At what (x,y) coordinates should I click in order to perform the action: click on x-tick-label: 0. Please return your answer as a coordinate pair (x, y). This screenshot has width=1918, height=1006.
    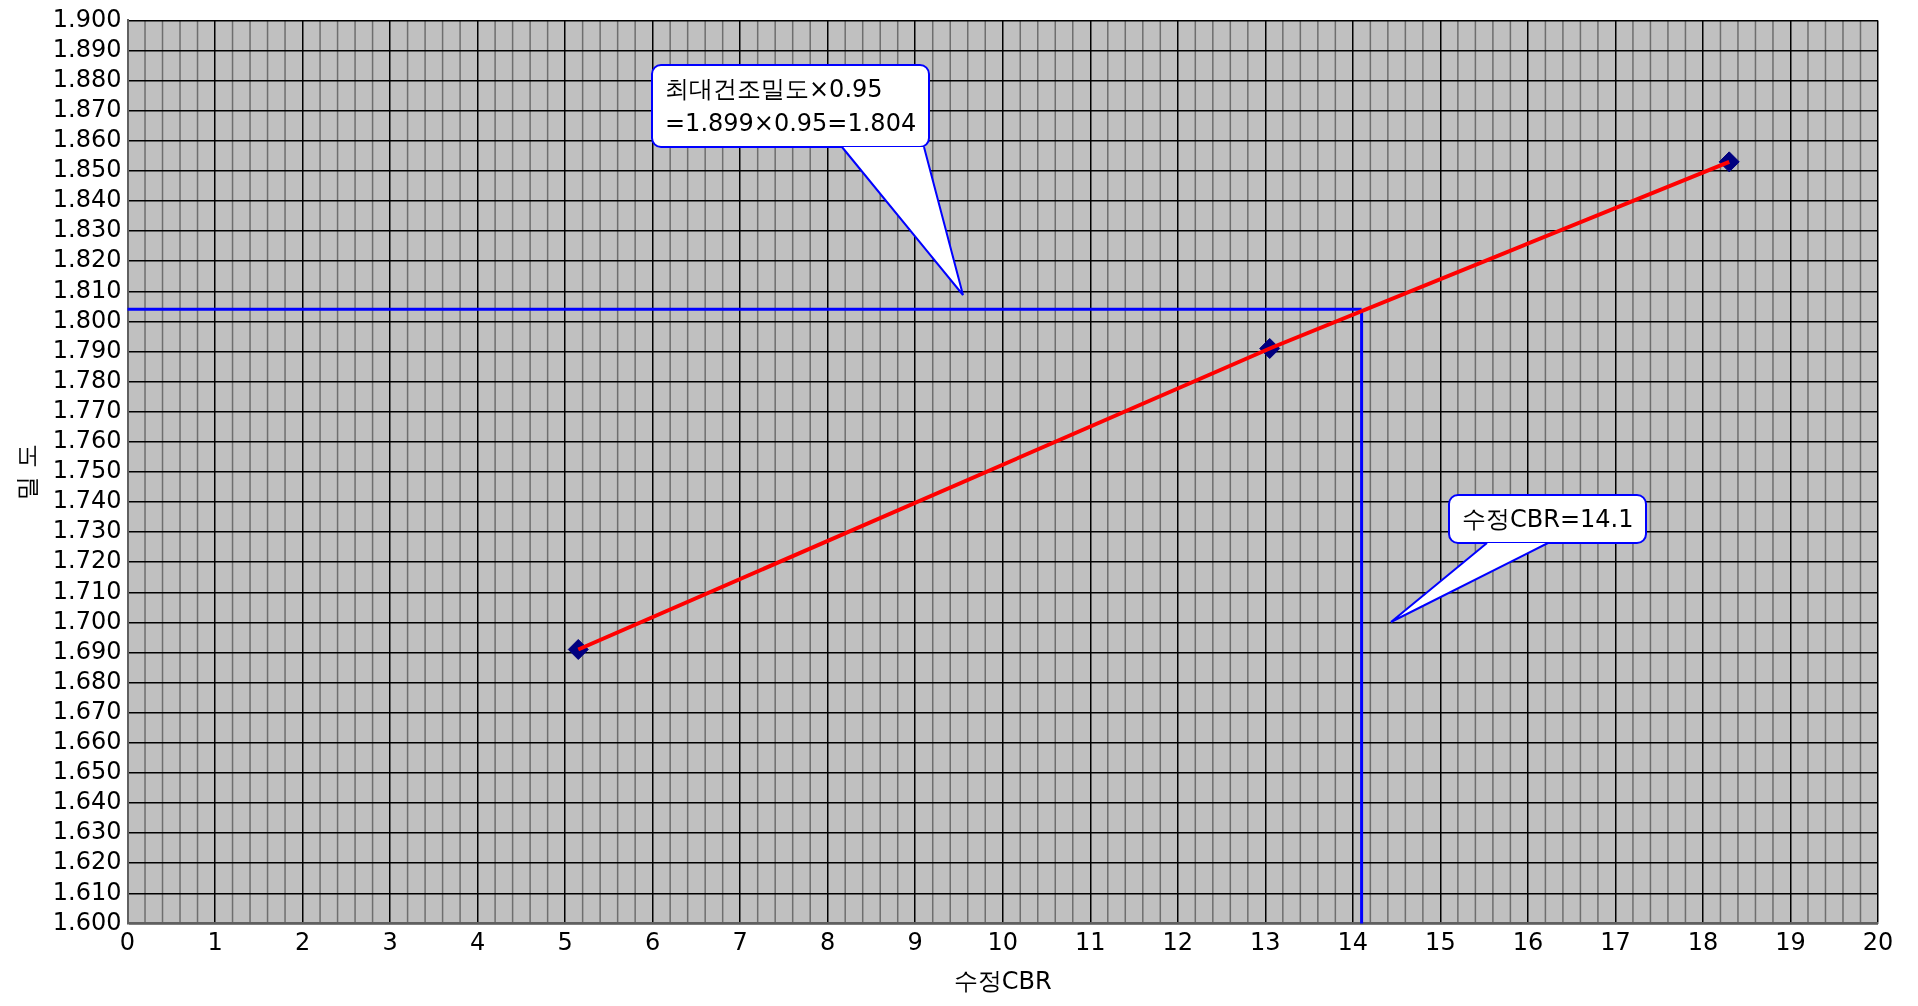
    Looking at the image, I should click on (127, 942).